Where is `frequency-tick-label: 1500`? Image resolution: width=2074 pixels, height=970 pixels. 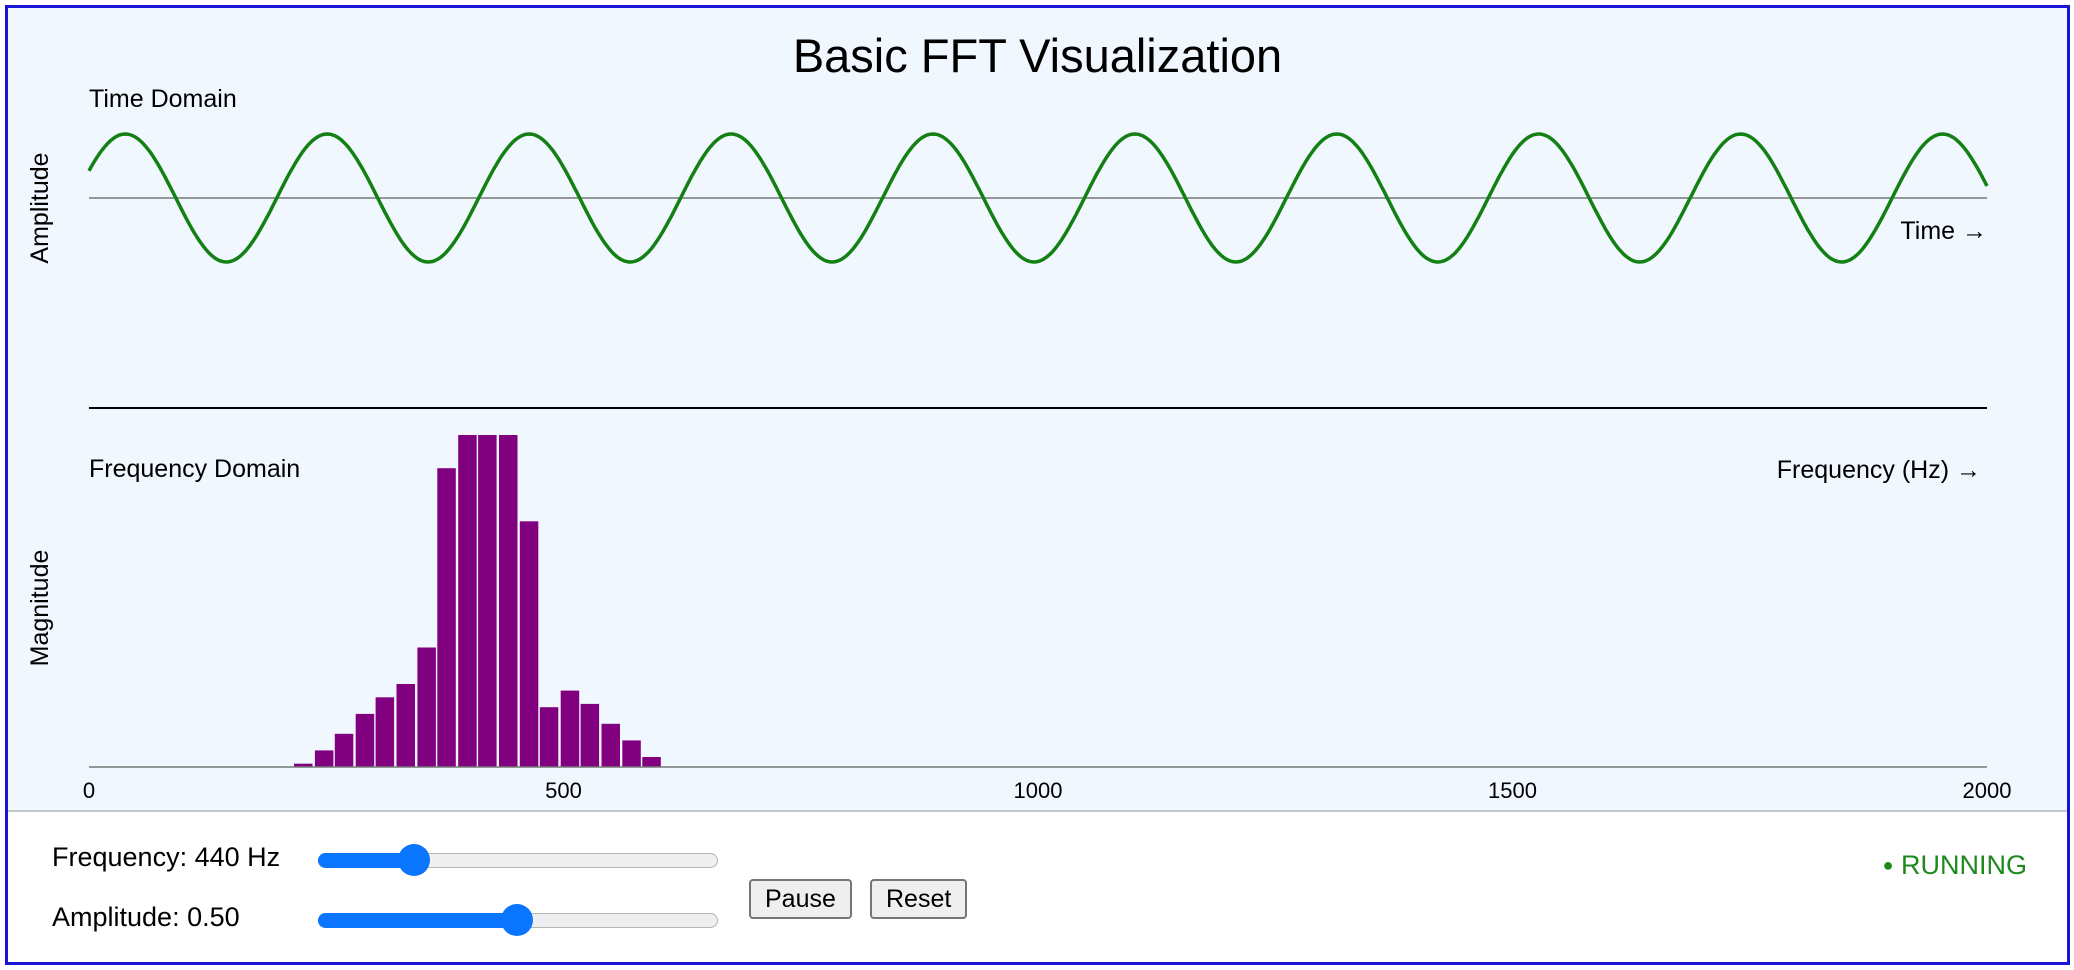
frequency-tick-label: 1500 is located at coordinates (1512, 790).